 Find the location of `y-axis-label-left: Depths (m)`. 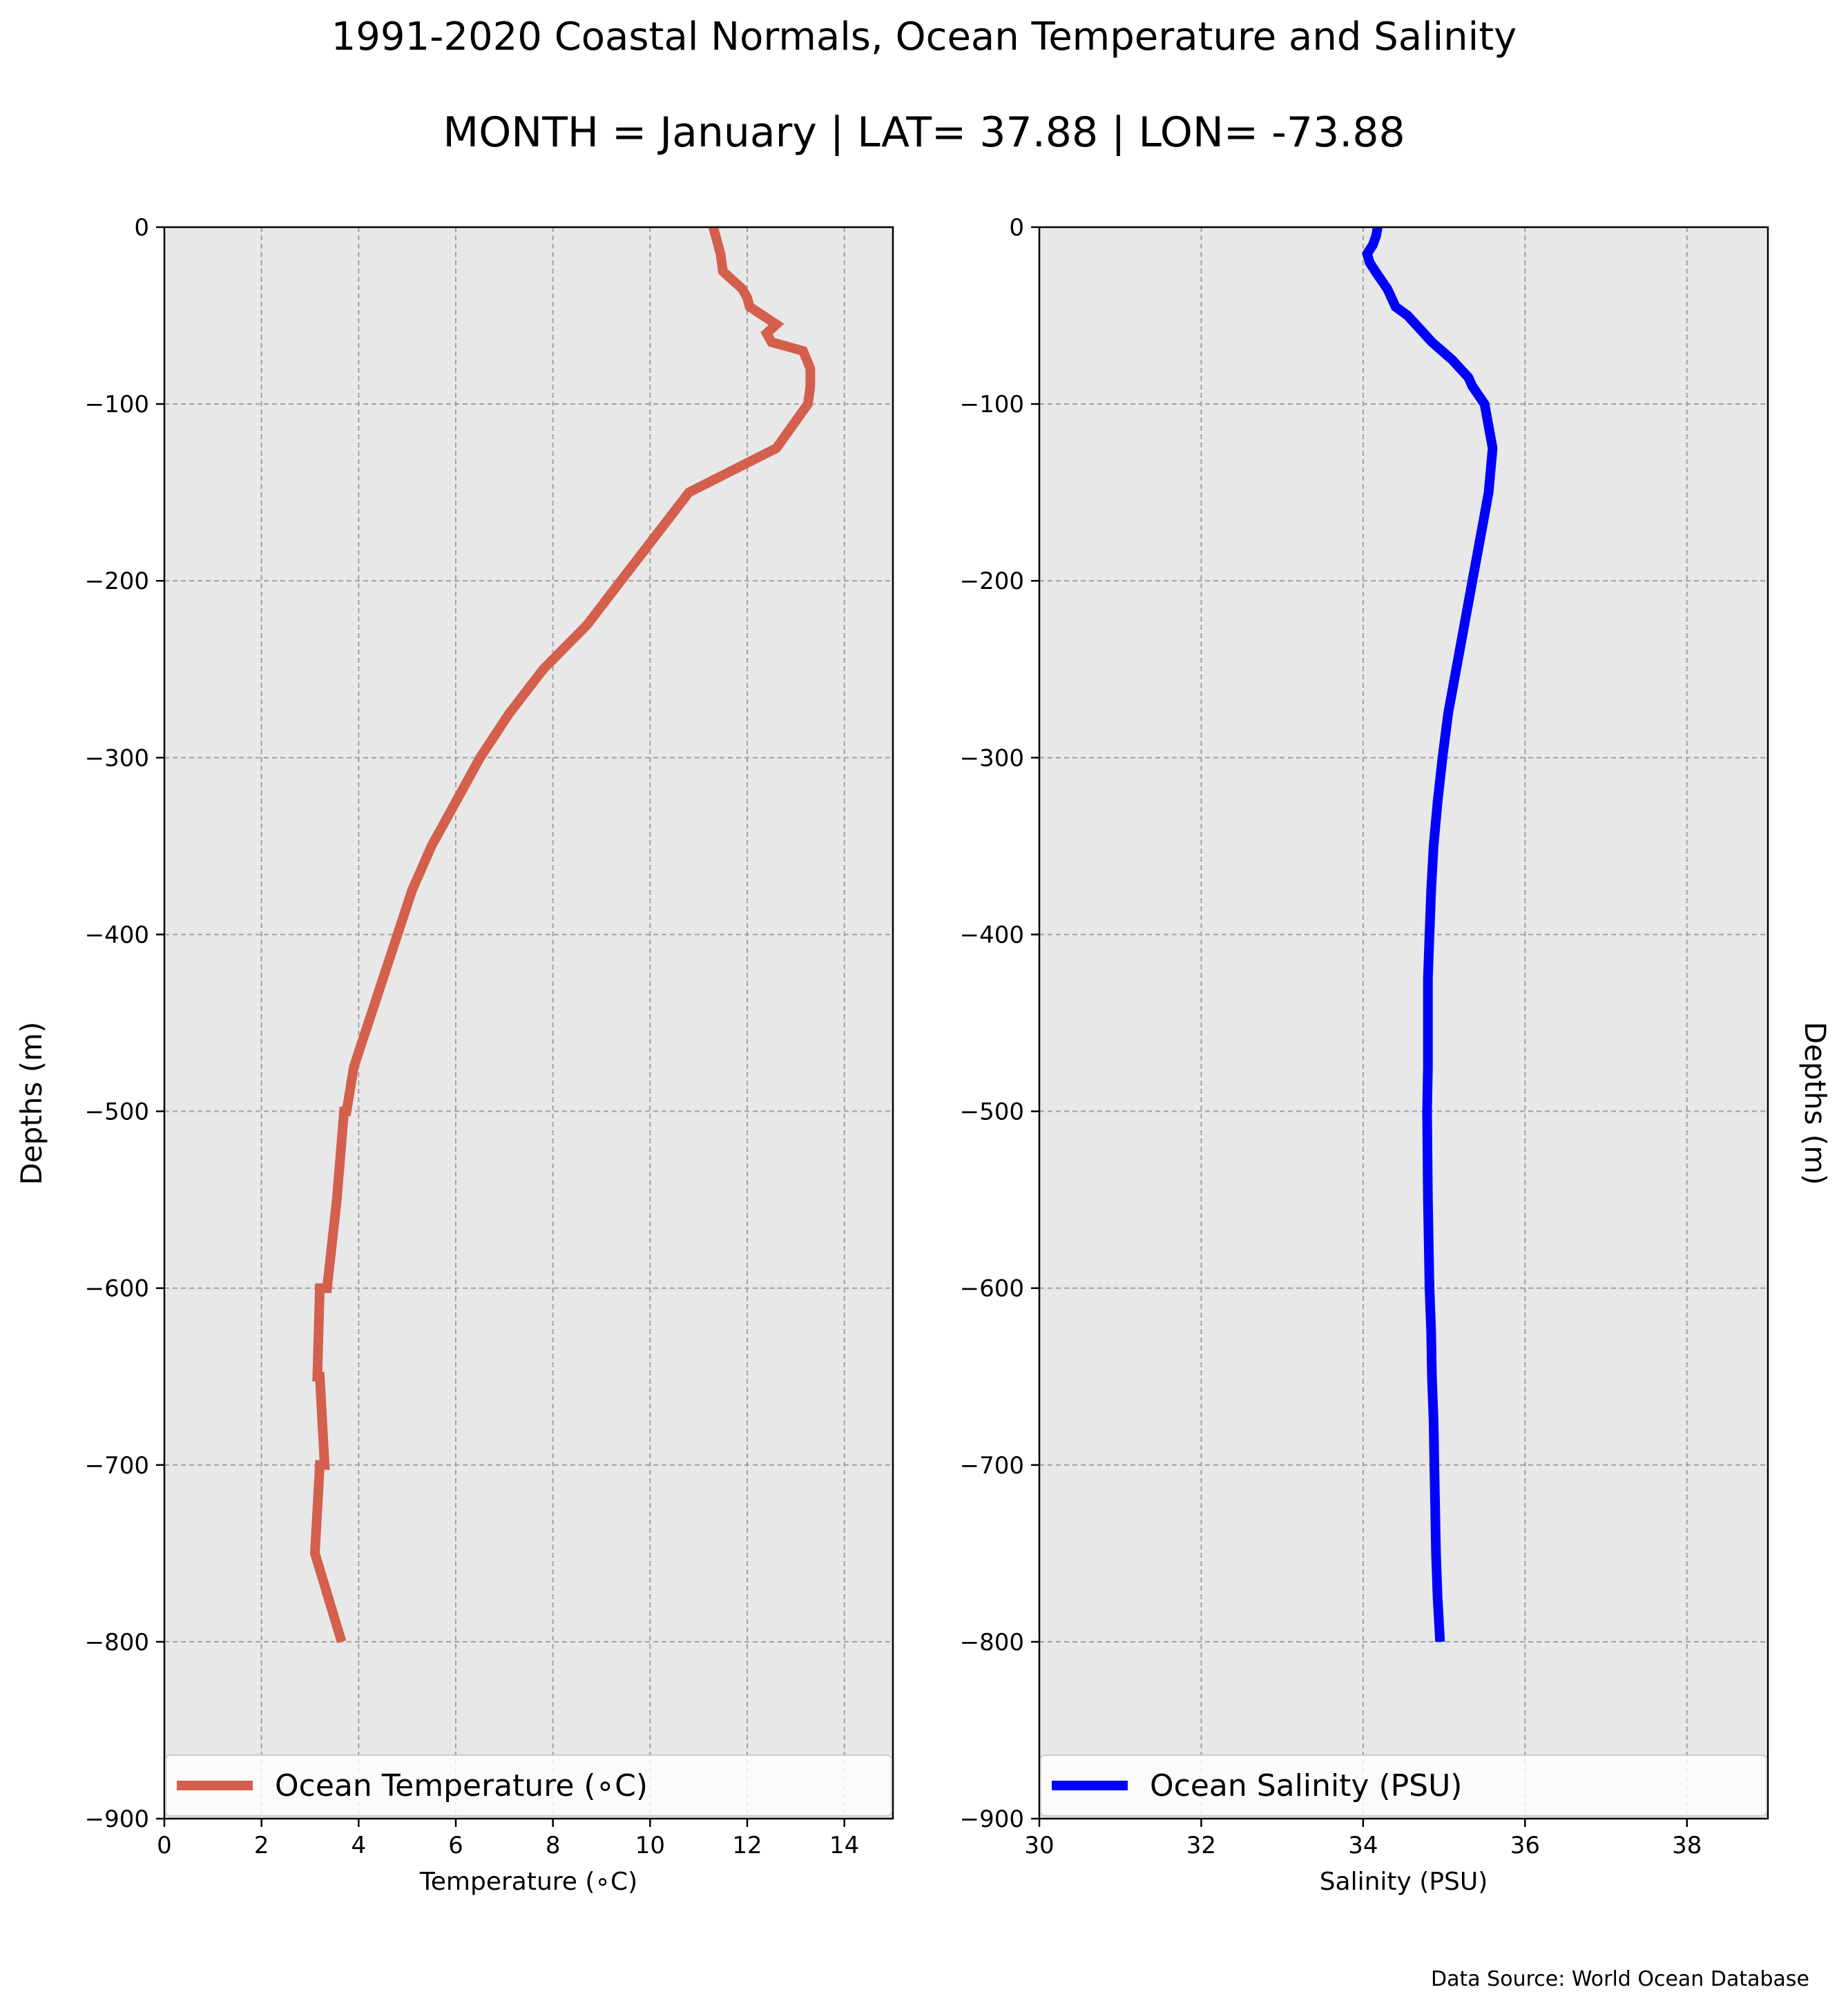

y-axis-label-left: Depths (m) is located at coordinates (31, 1104).